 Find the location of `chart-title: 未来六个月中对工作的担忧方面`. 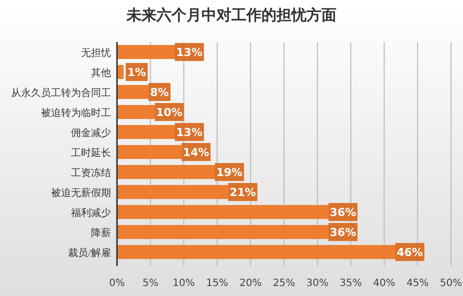

chart-title: 未来六个月中对工作的担忧方面 is located at coordinates (231, 15).